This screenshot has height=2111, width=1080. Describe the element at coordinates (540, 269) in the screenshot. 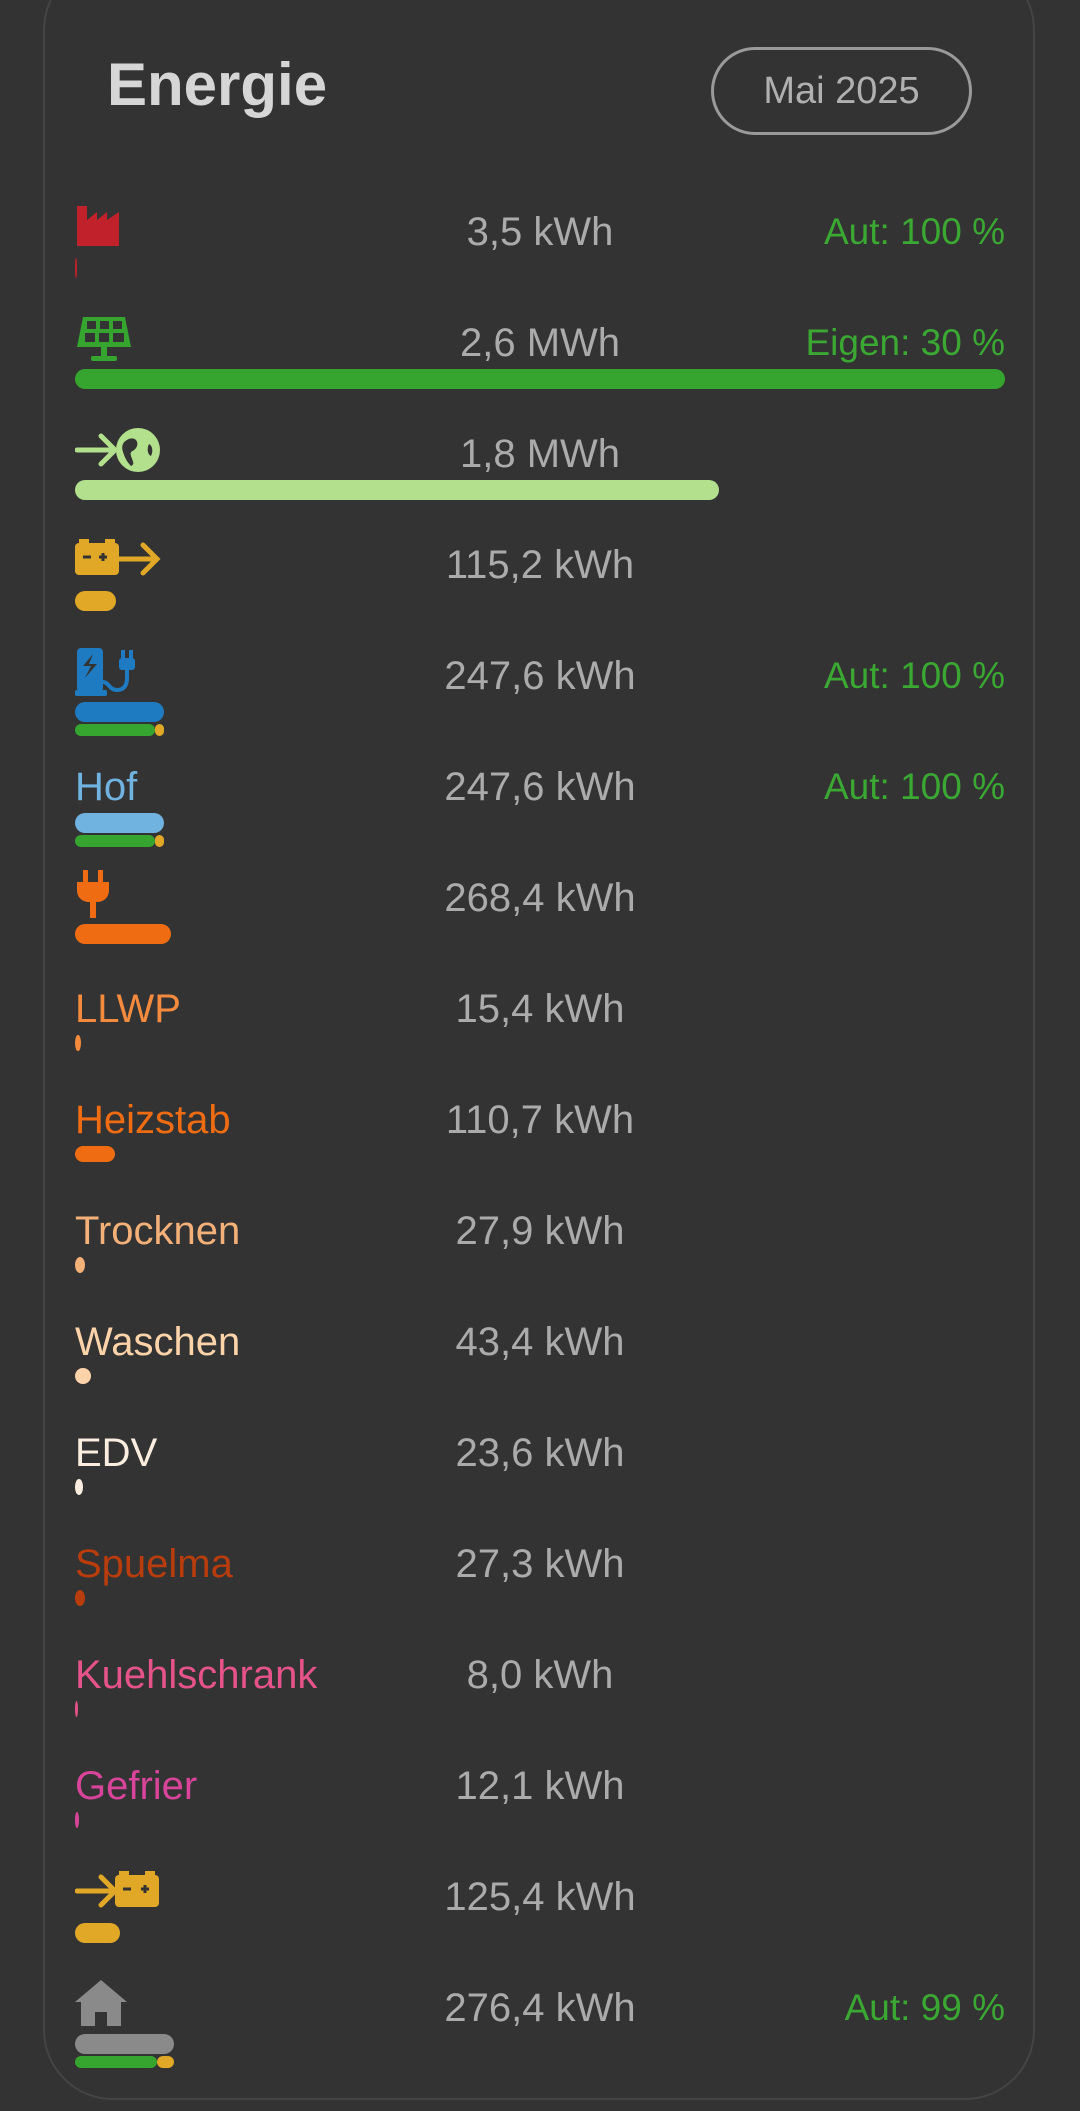

I see `energy-row: 3,5 kWh Aut: 100 %` at that location.